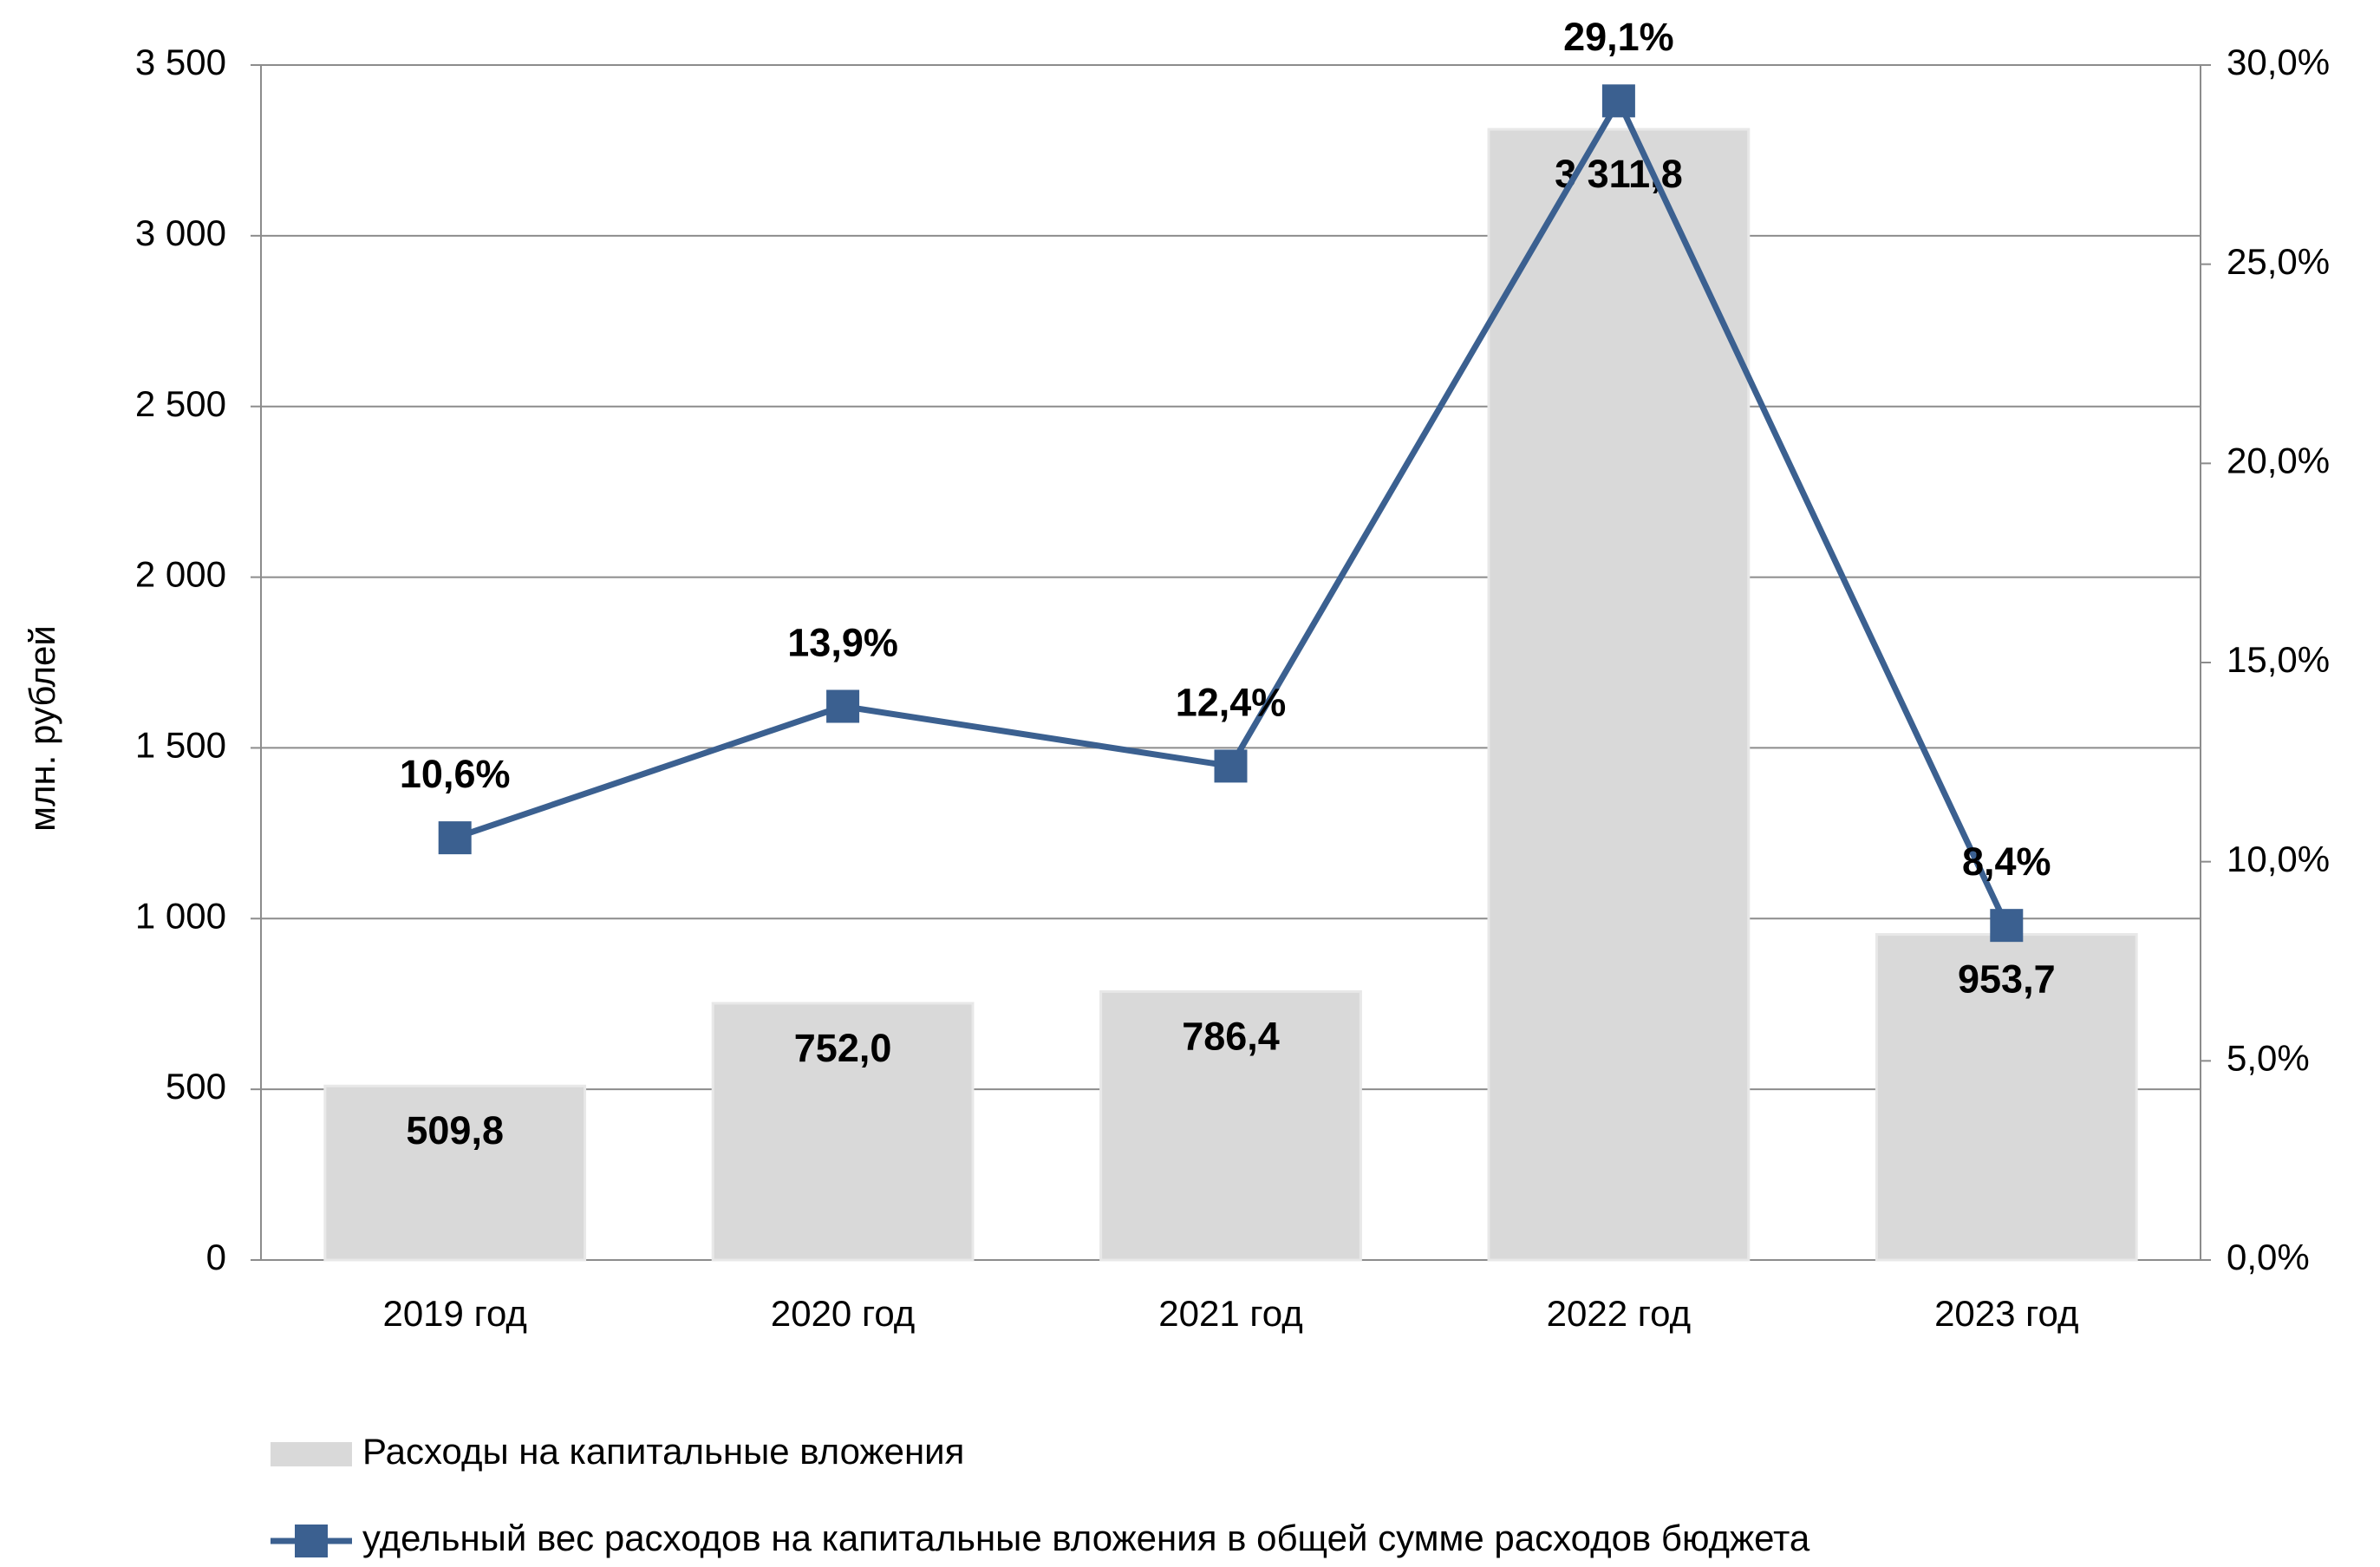  What do you see at coordinates (311, 1454) in the screenshot?
I see `legend-swatch` at bounding box center [311, 1454].